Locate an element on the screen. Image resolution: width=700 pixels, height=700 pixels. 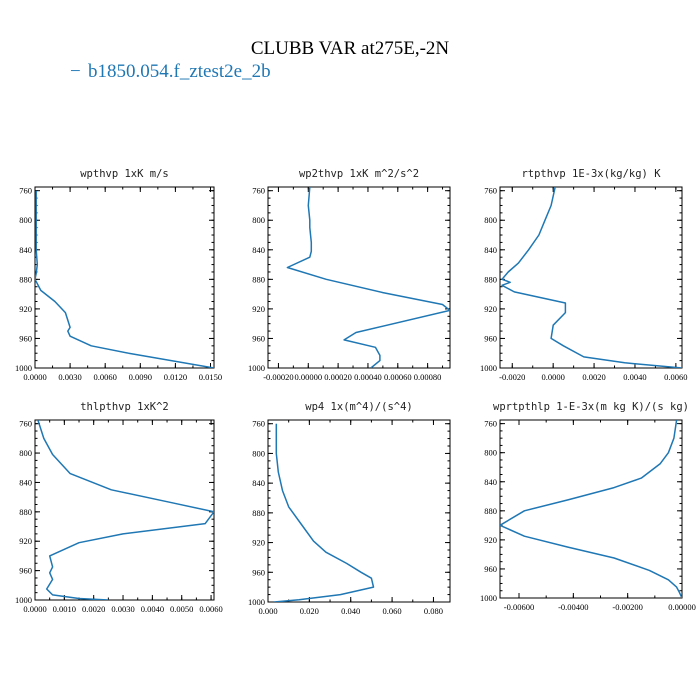
panel-title: wp4 1x(m^4)/(s^4) is located at coordinates (358, 407).